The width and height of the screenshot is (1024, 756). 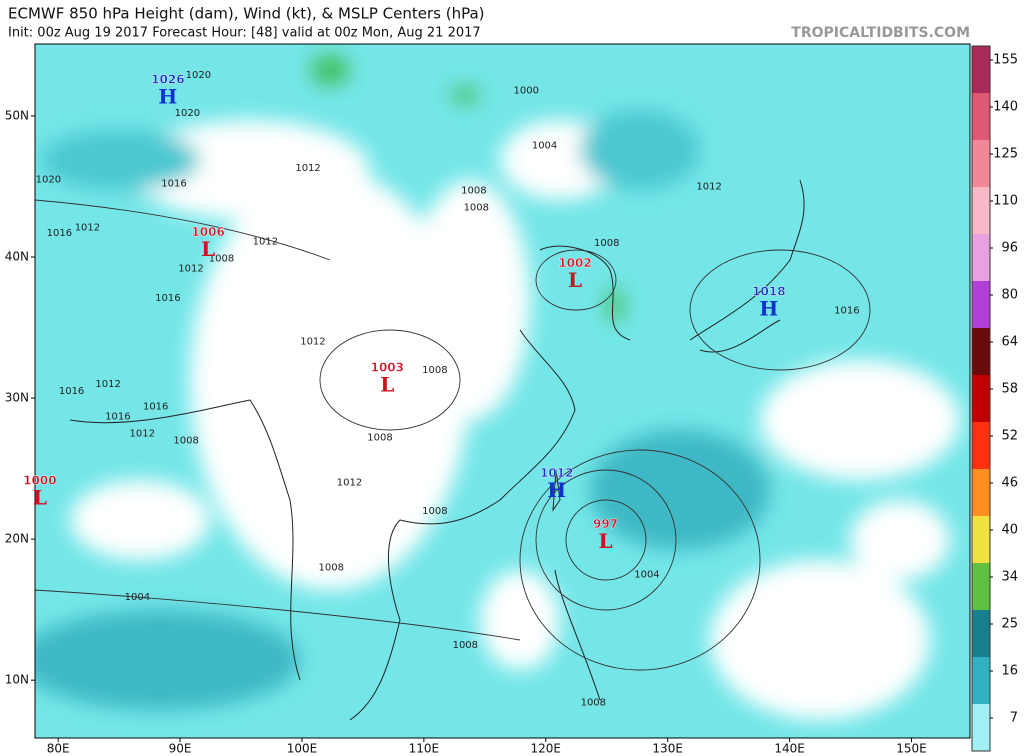 What do you see at coordinates (911, 749) in the screenshot?
I see `x-tick-label: 150E` at bounding box center [911, 749].